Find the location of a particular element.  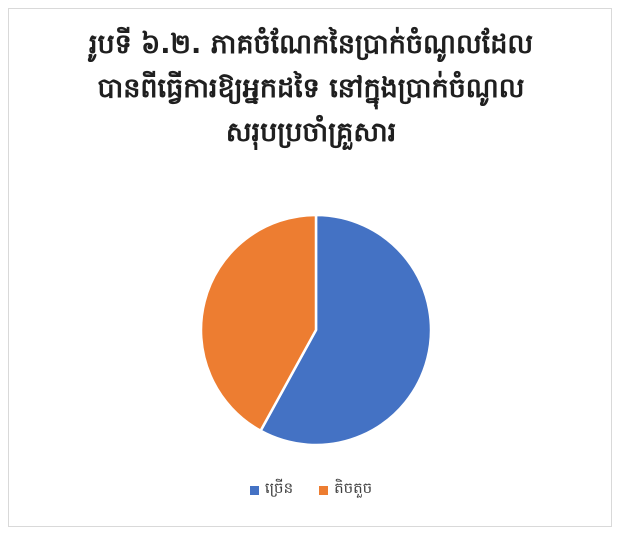

chart-title-line-1: រូបទី ៦.២. ភាគចំណែកនៃប្រាក់ចំណូលដែល is located at coordinates (311, 44).